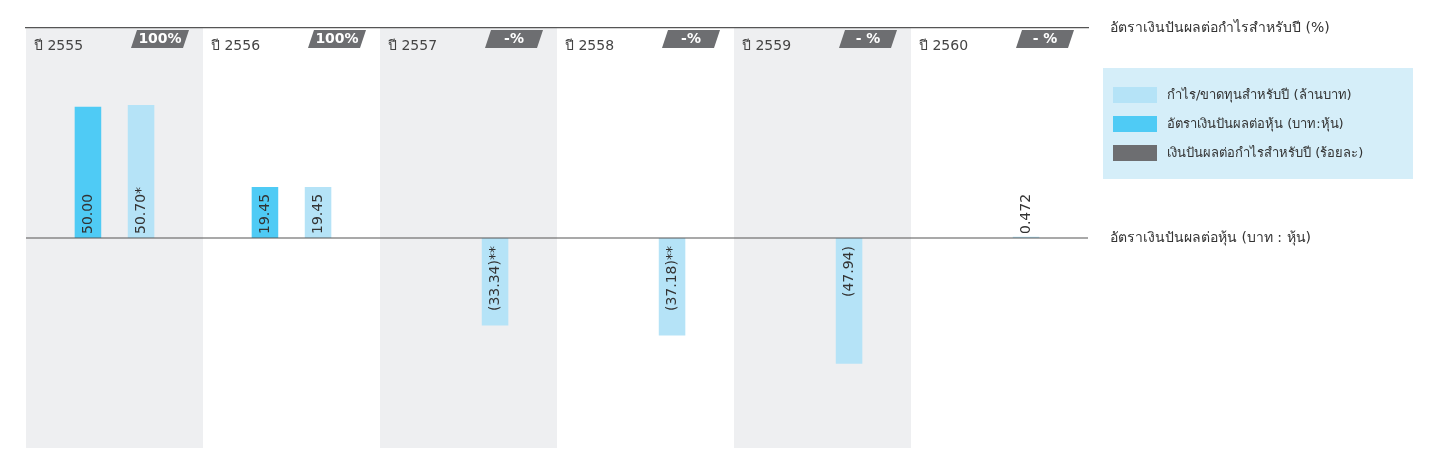 The image size is (1437, 456). I want to click on y-axis-title: อัตราเงินปันผลต่อหุ้น (บาท : หุ้น), so click(1210, 237).